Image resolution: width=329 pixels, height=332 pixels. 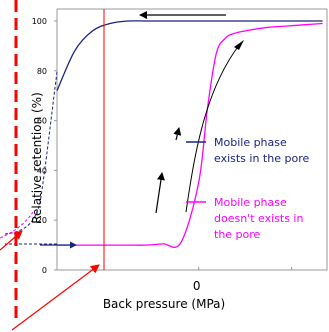 I want to click on y-tick-label: 100, so click(x=39, y=21).